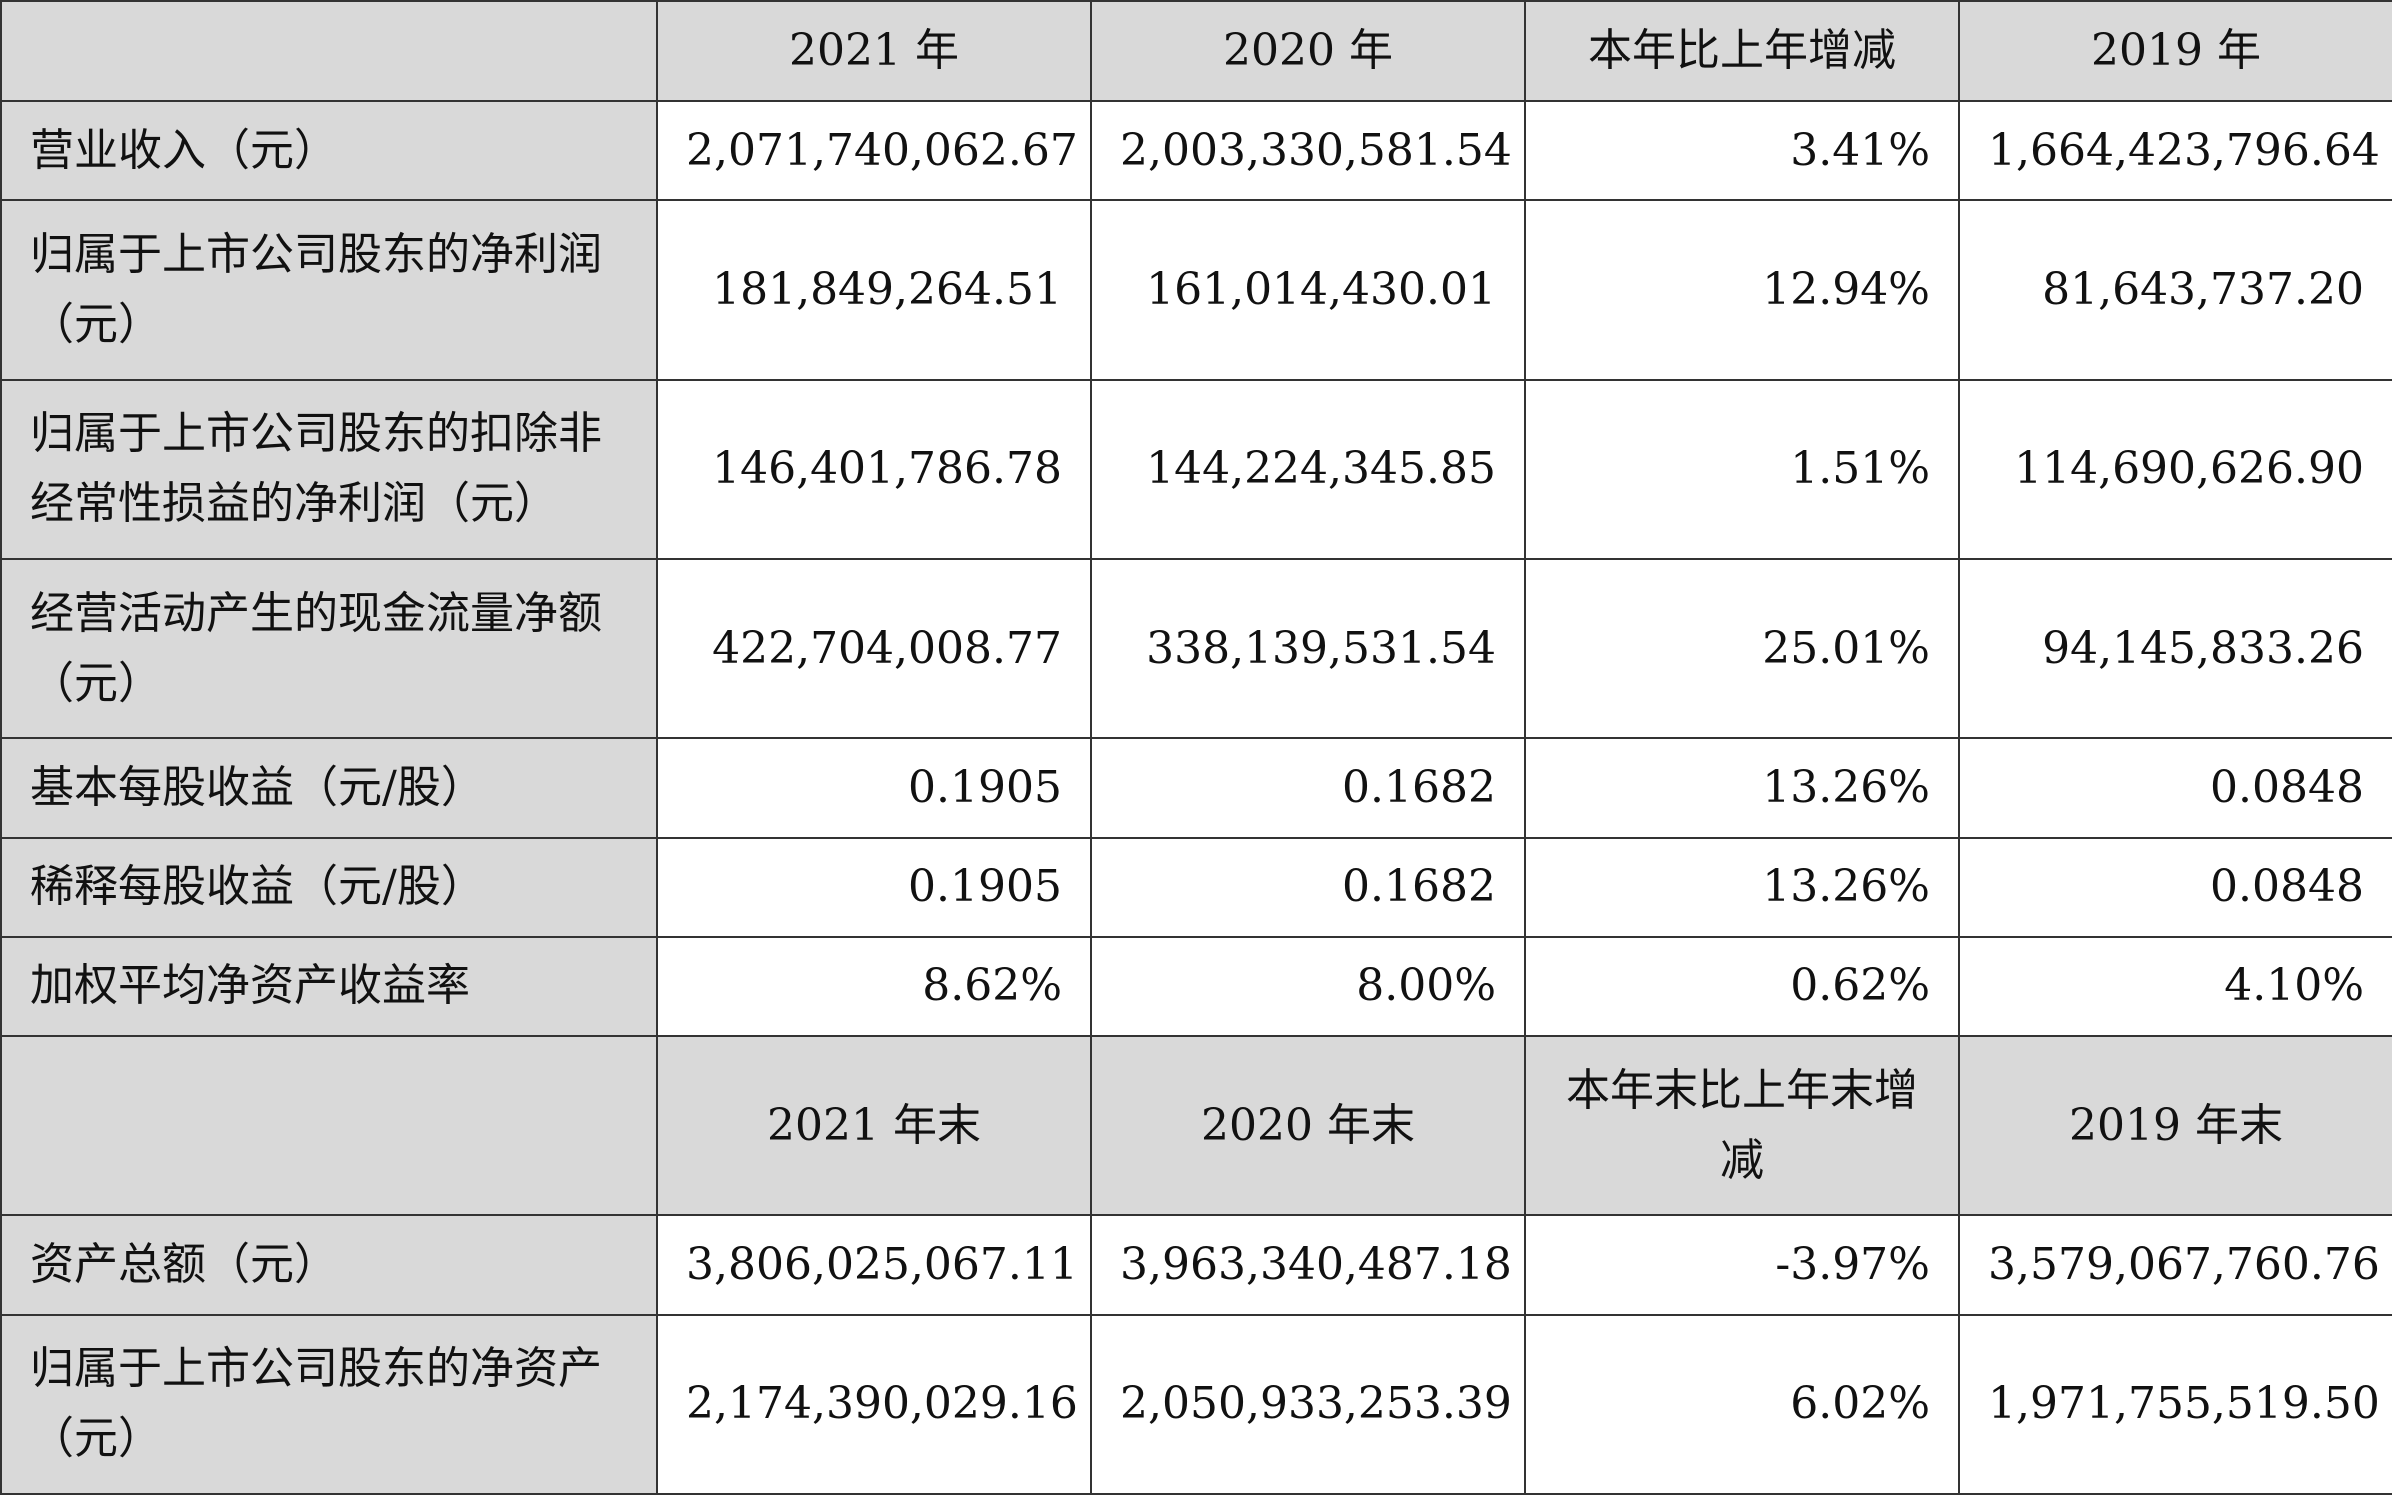  Describe the element at coordinates (2175, 469) in the screenshot. I see `value-2019: 114,690,626.90` at that location.